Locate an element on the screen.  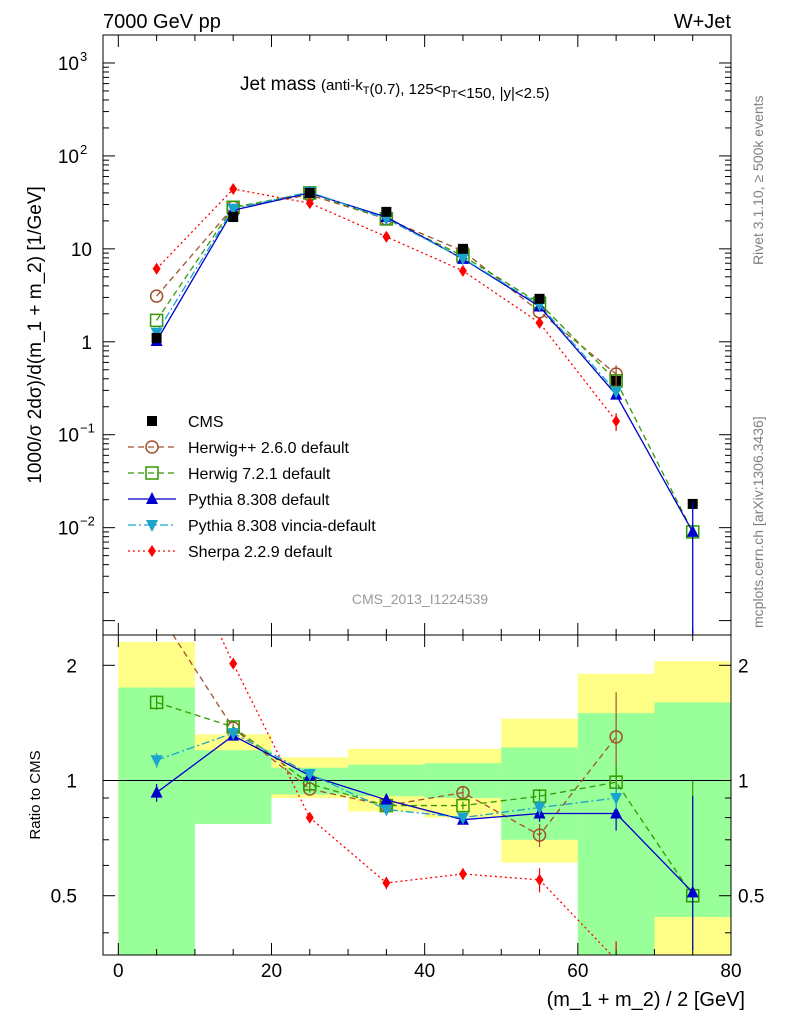
x-tick-label: 40 is located at coordinates (424, 971).